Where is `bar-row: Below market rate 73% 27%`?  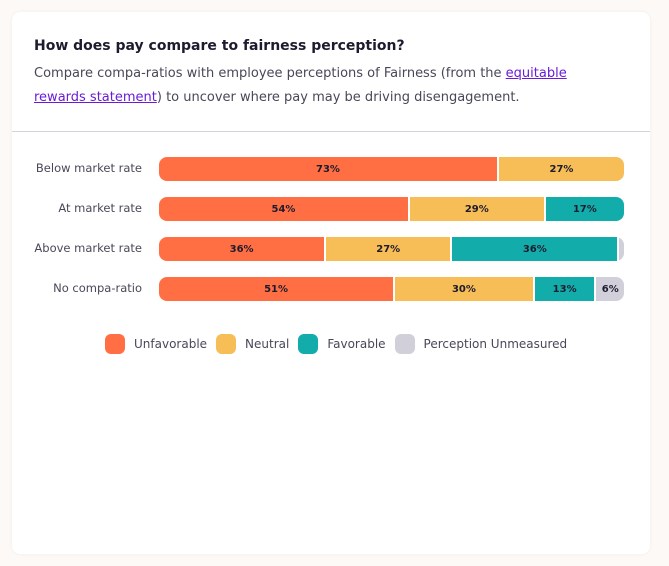
bar-row: Below market rate 73% 27% is located at coordinates (331, 169).